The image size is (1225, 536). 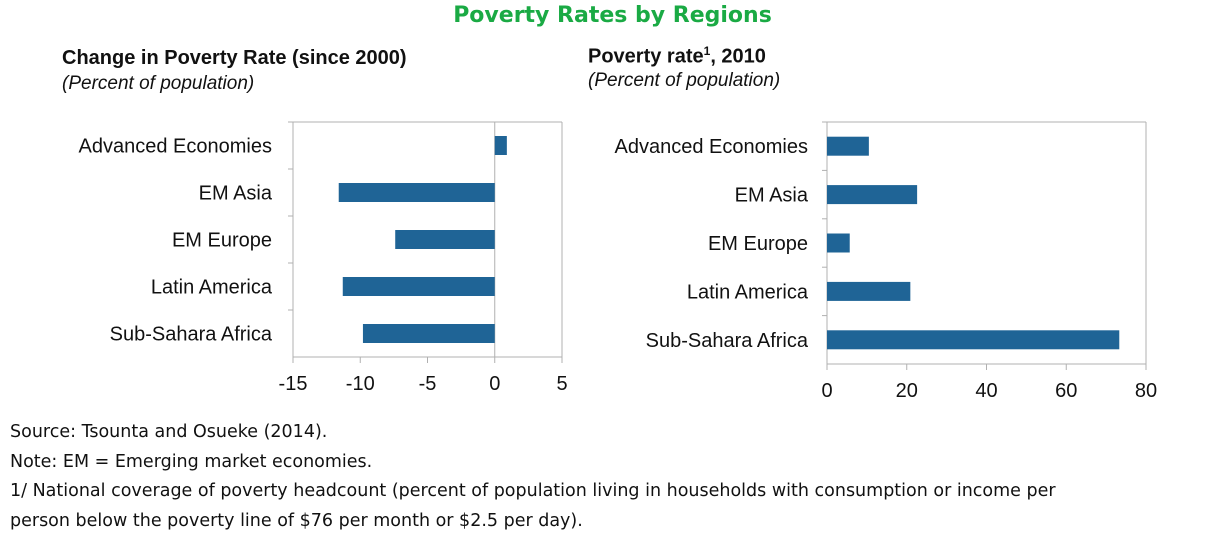 I want to click on x-tick-label: 80, so click(x=1146, y=391).